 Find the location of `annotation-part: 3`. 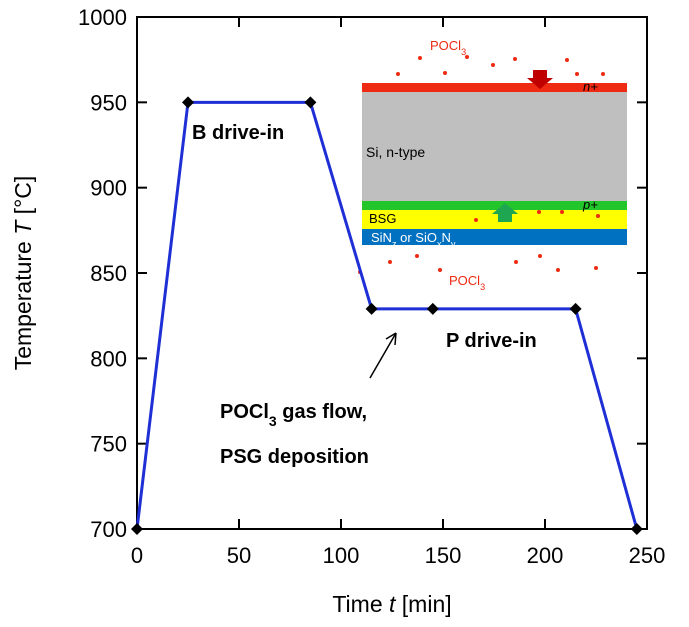

annotation-part: 3 is located at coordinates (273, 421).